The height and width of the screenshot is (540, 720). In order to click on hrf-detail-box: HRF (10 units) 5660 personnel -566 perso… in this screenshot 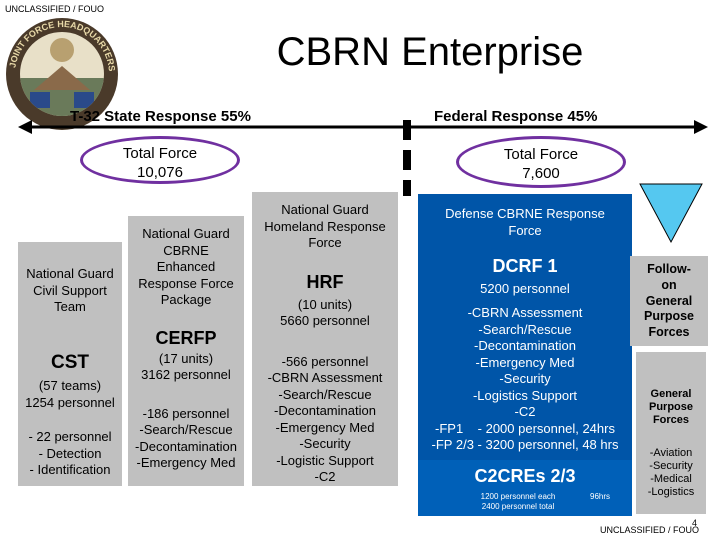, I will do `click(325, 377)`.